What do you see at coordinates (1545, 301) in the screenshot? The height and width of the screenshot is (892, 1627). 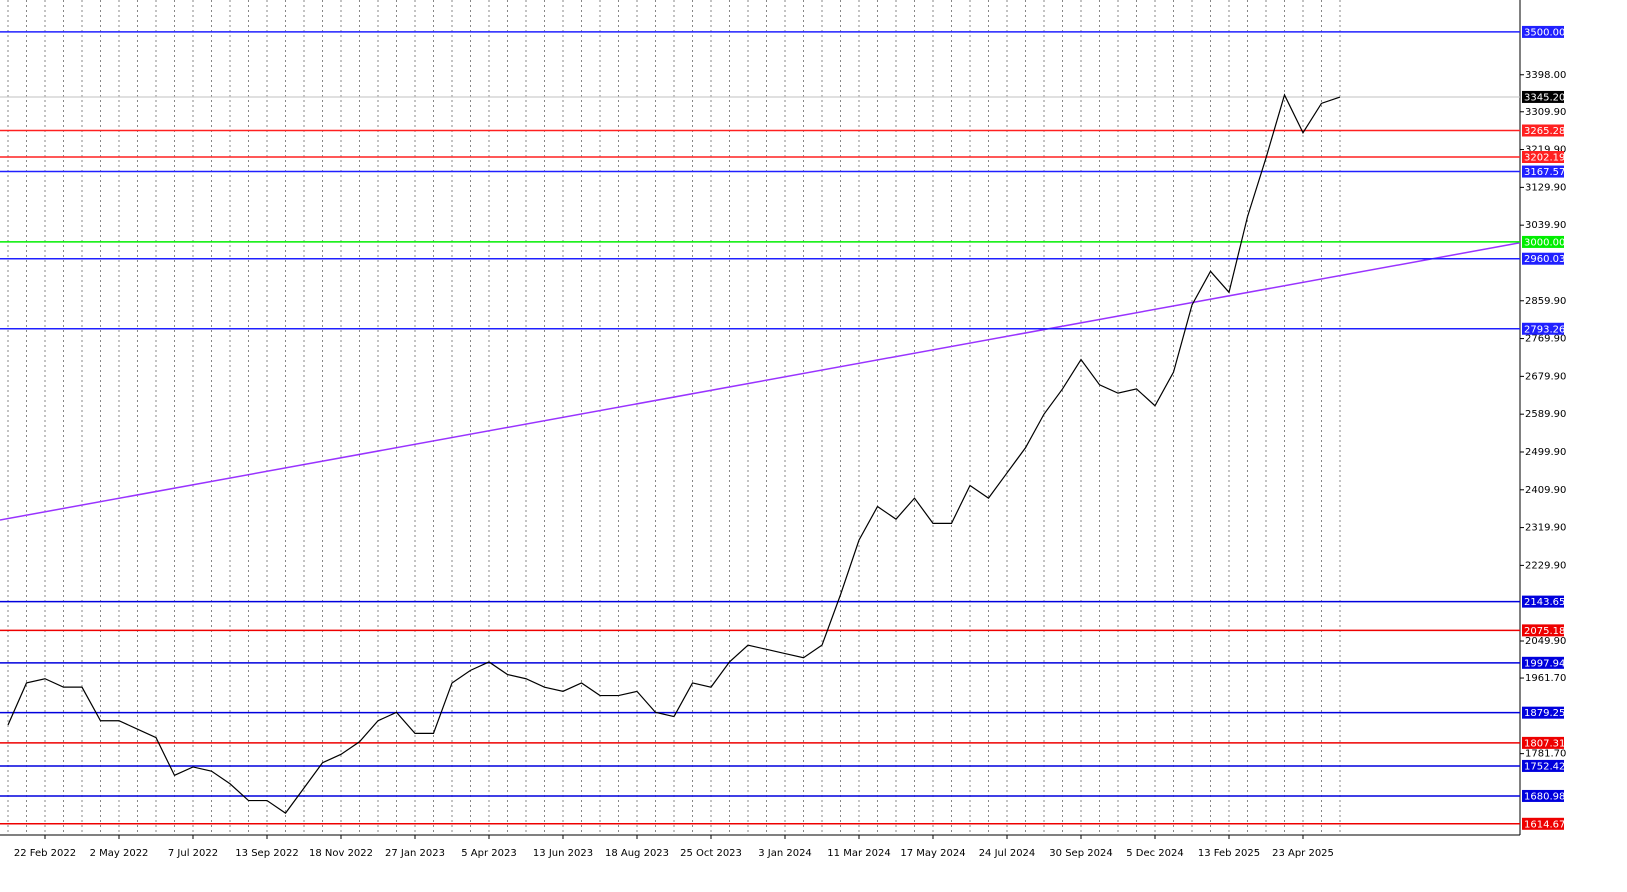 I see `y-tick-label: 2859.90` at bounding box center [1545, 301].